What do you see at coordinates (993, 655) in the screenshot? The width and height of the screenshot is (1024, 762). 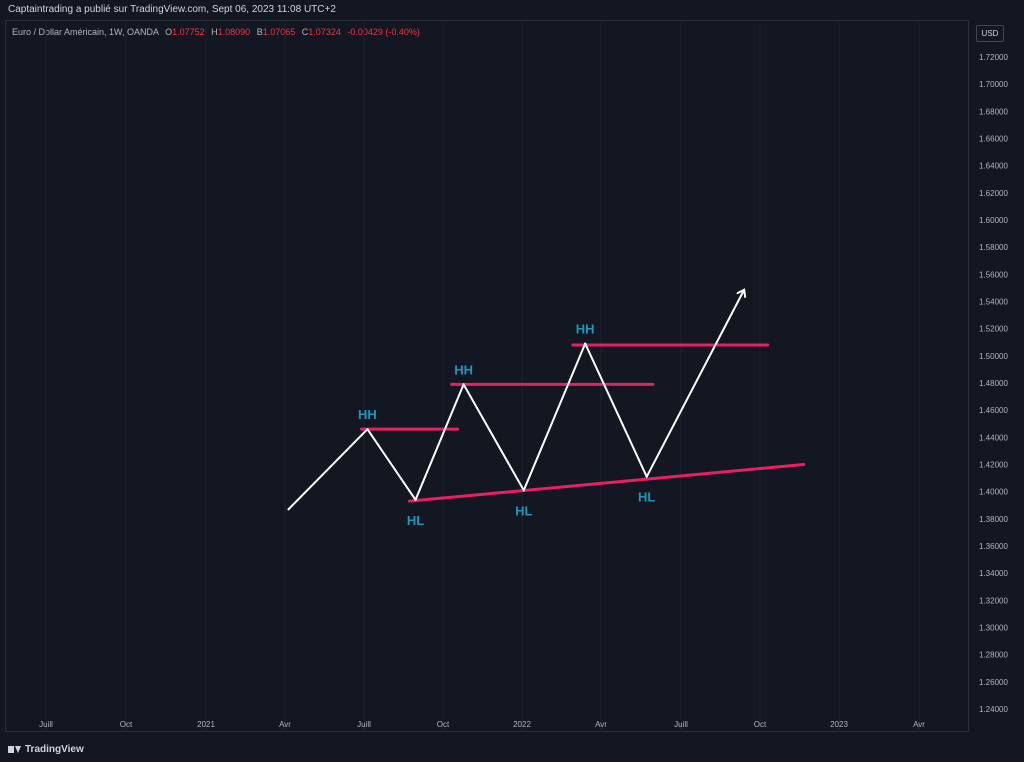 I see `y-tick-label: 1.28000` at bounding box center [993, 655].